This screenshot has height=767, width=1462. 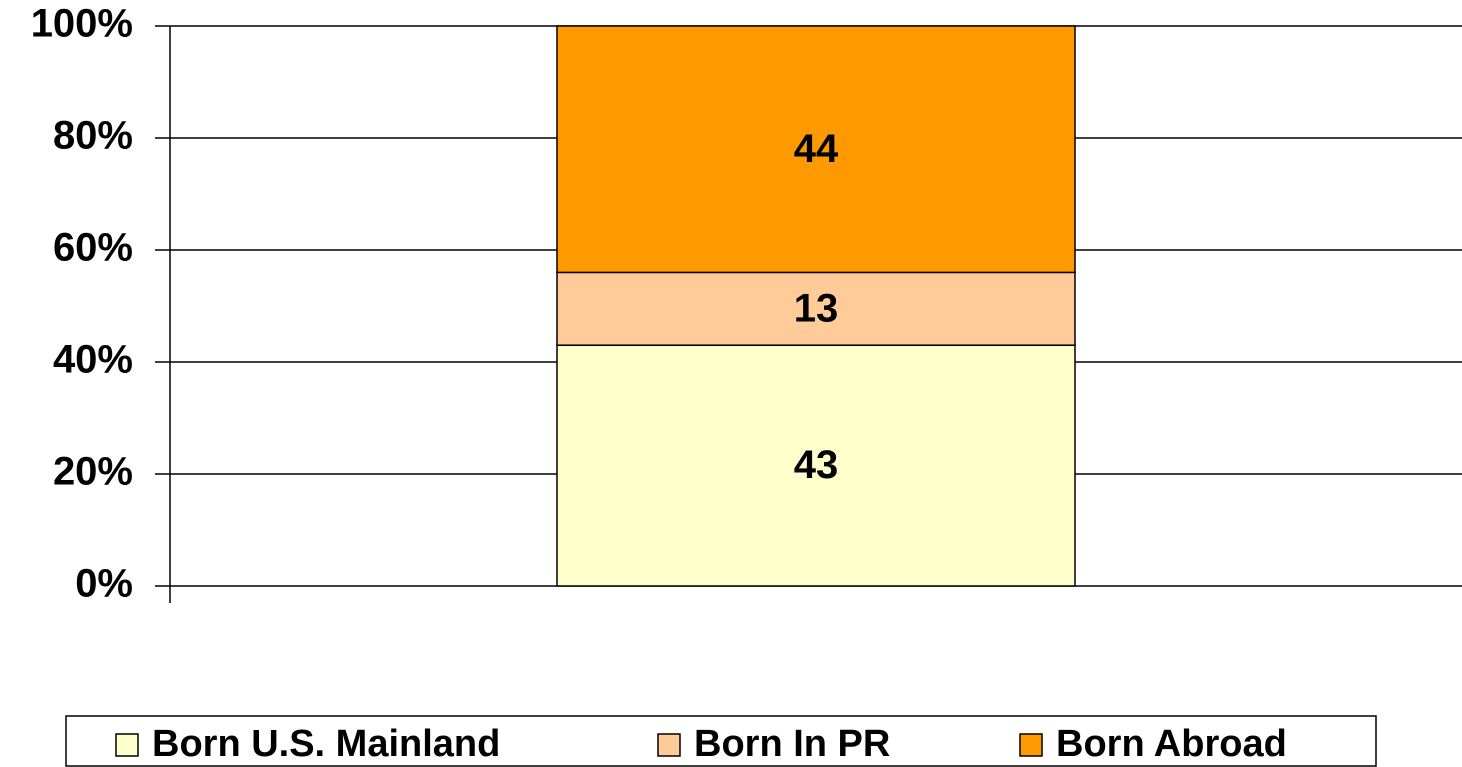 I want to click on y-tick-label: 0%, so click(x=104, y=584).